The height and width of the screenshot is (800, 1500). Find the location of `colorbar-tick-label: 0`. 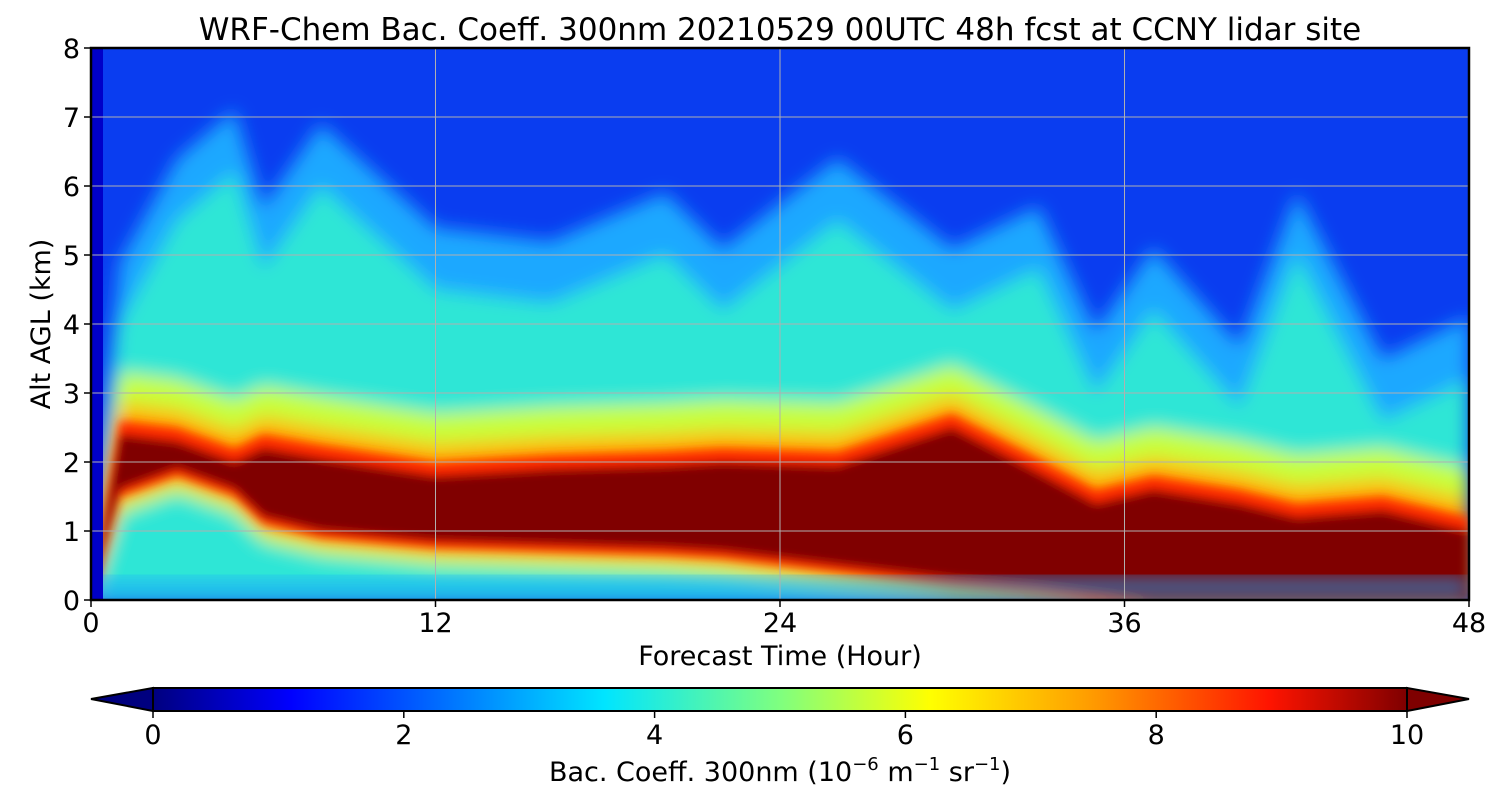

colorbar-tick-label: 0 is located at coordinates (152, 735).